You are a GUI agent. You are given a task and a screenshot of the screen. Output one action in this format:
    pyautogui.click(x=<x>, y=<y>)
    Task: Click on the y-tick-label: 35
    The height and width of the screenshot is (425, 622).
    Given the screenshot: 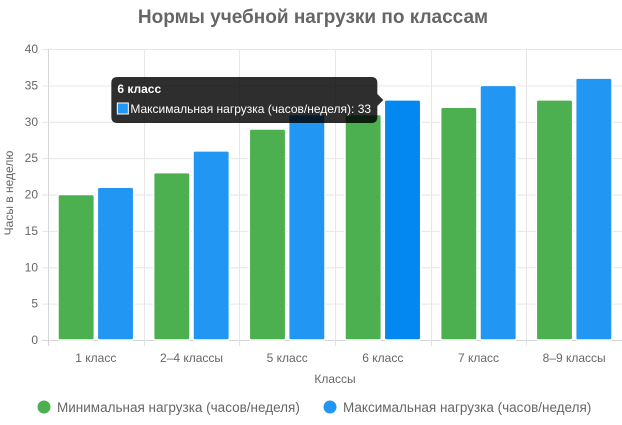 What is the action you would take?
    pyautogui.click(x=32, y=85)
    